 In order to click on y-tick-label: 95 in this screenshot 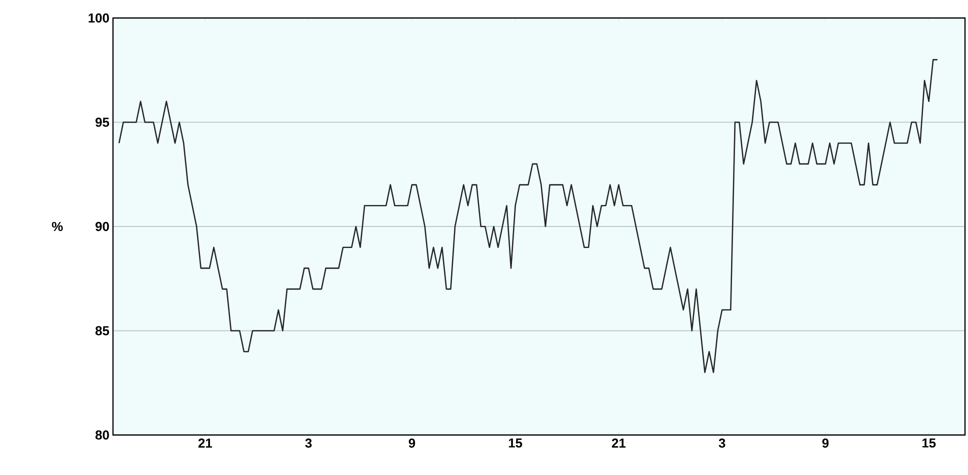, I will do `click(103, 122)`.